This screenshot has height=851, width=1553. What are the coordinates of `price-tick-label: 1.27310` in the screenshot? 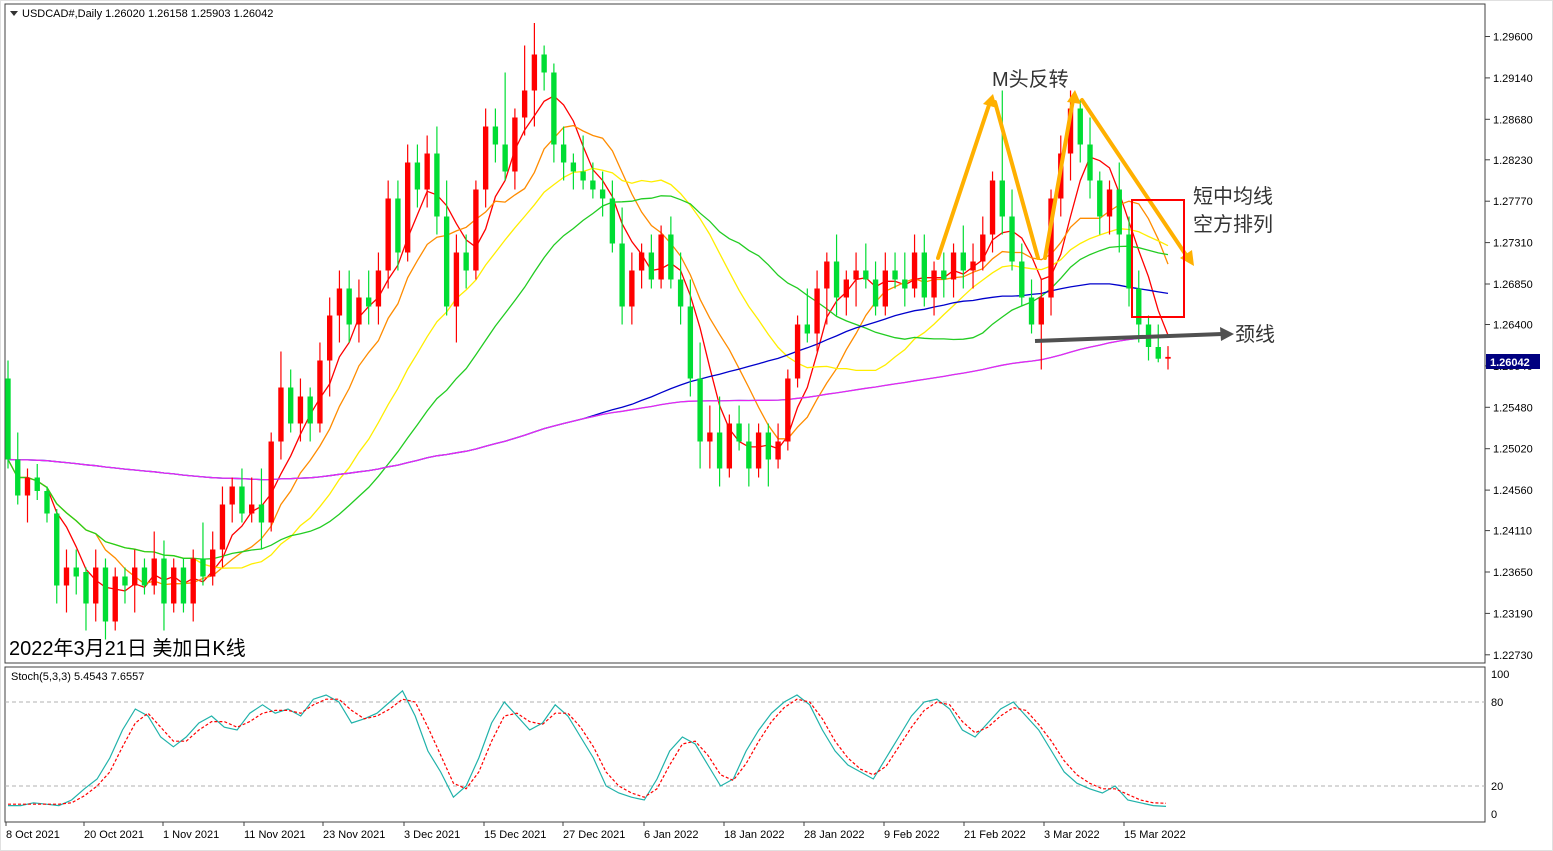 It's located at (1513, 244).